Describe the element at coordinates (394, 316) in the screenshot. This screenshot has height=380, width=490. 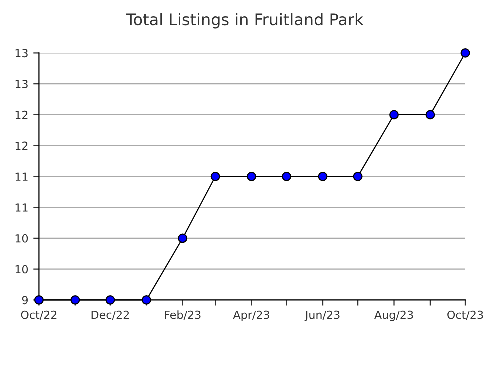
I see `x-tick-label: Aug/23` at that location.